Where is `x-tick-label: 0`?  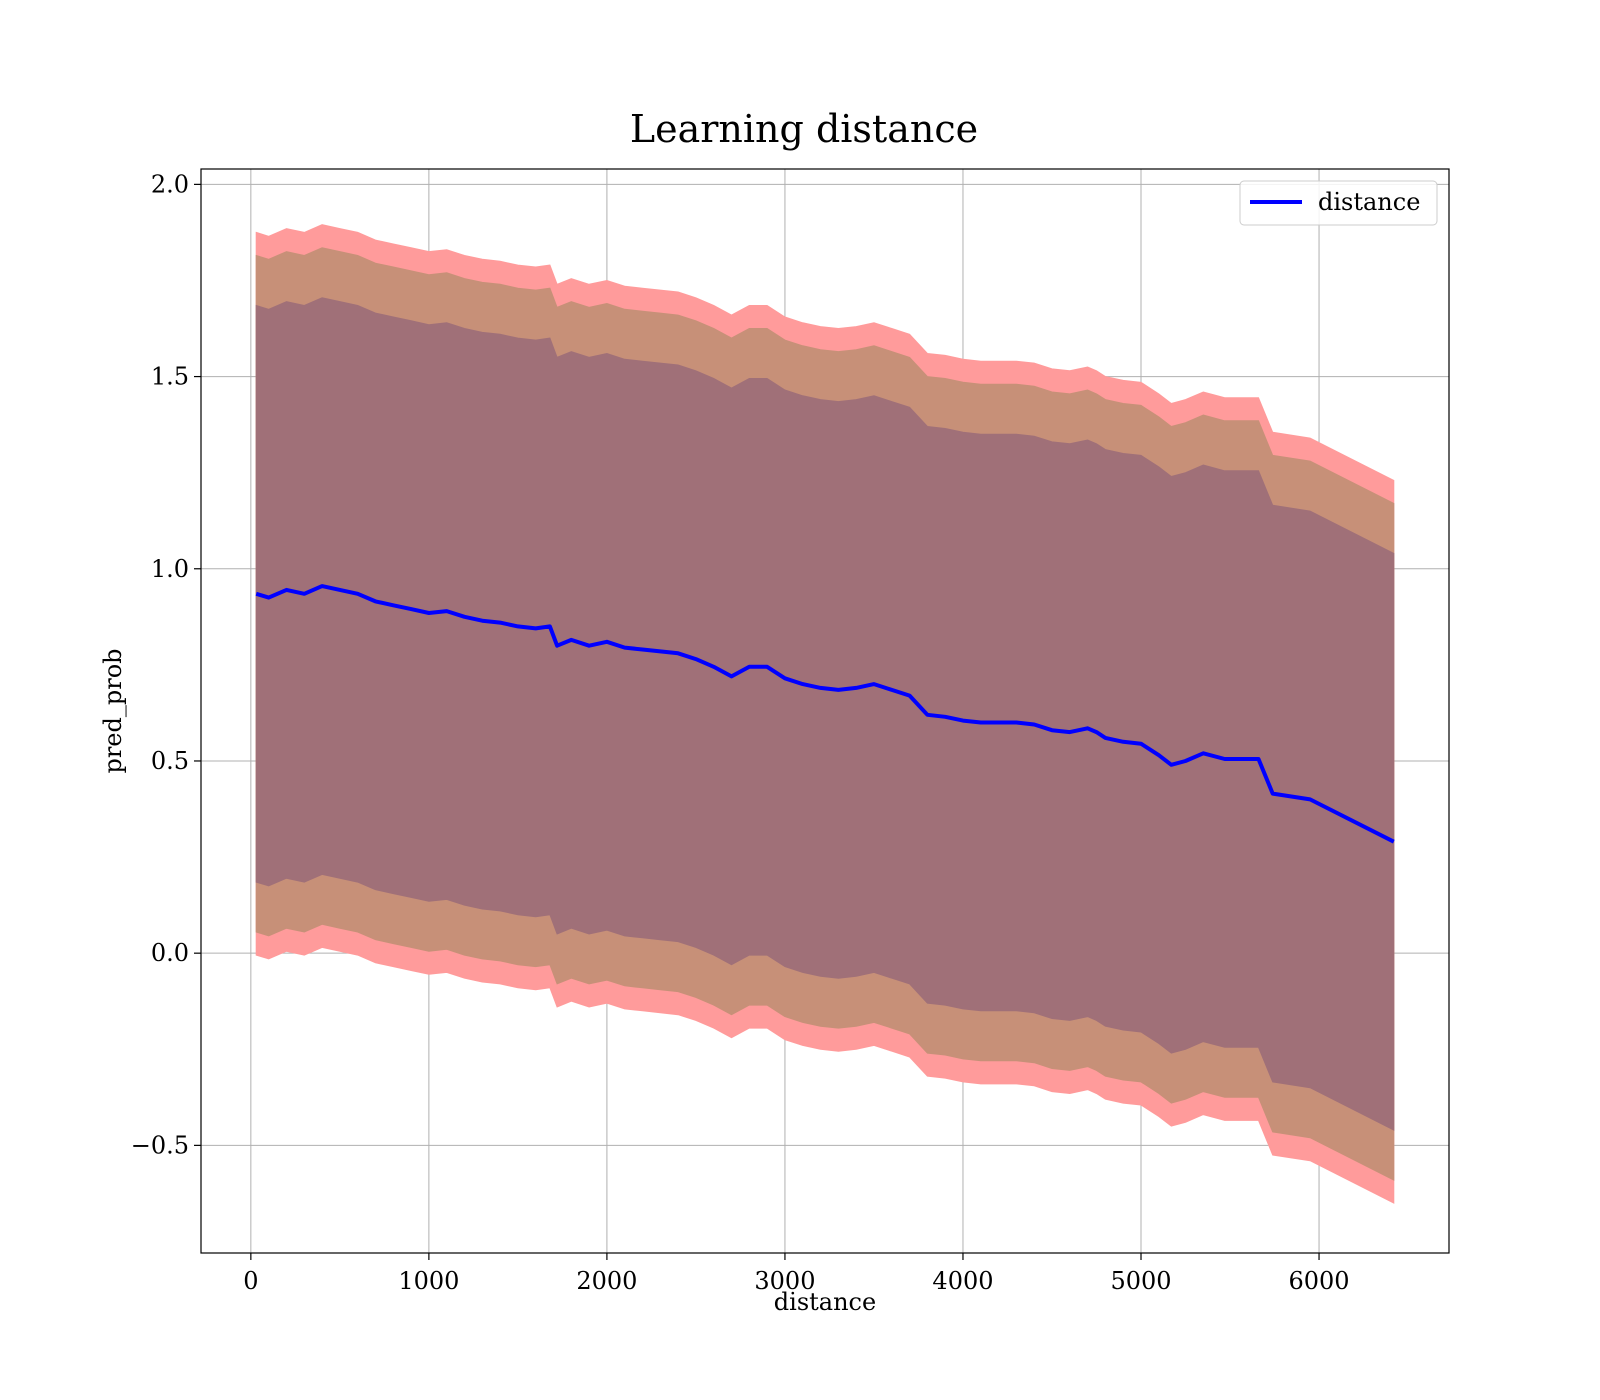
x-tick-label: 0 is located at coordinates (250, 1281).